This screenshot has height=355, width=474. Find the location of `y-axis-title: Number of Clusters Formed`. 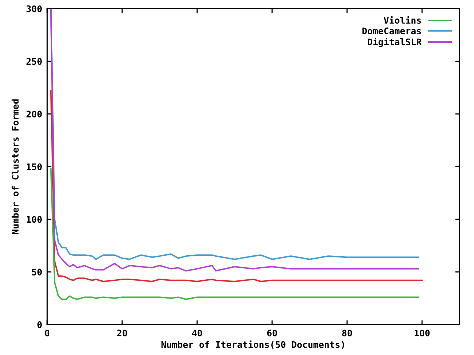

y-axis-title: Number of Clusters Formed is located at coordinates (15, 167).